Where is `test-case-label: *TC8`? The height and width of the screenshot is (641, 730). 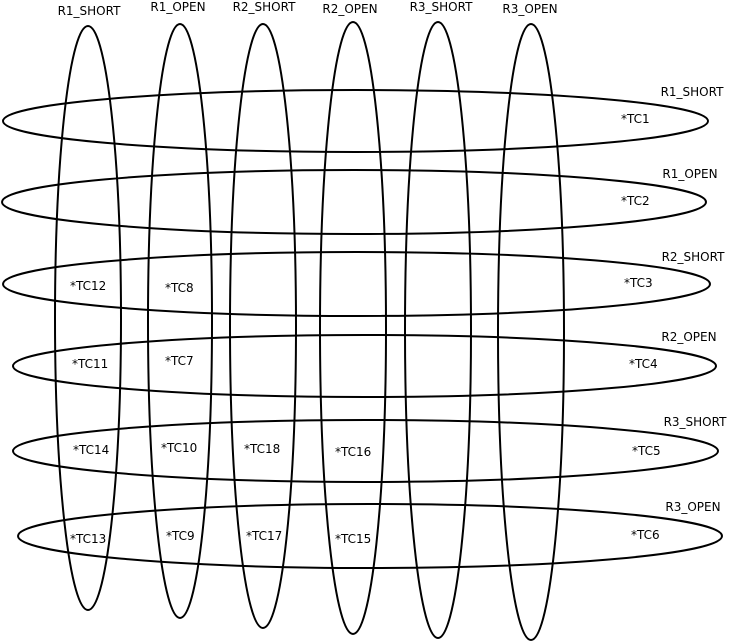 test-case-label: *TC8 is located at coordinates (179, 288).